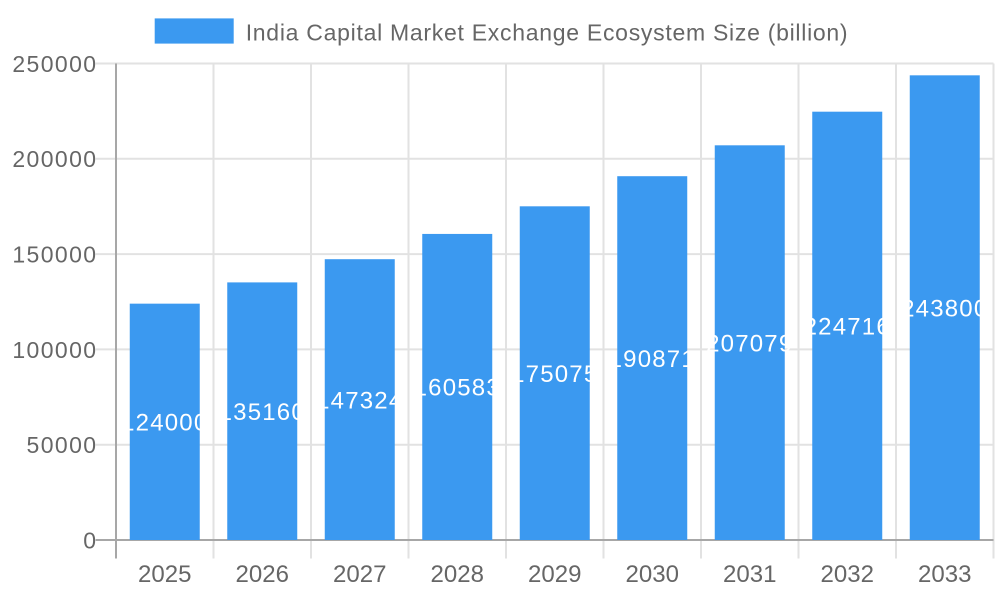 The height and width of the screenshot is (600, 1000). I want to click on svg-text: 0, so click(90, 540).